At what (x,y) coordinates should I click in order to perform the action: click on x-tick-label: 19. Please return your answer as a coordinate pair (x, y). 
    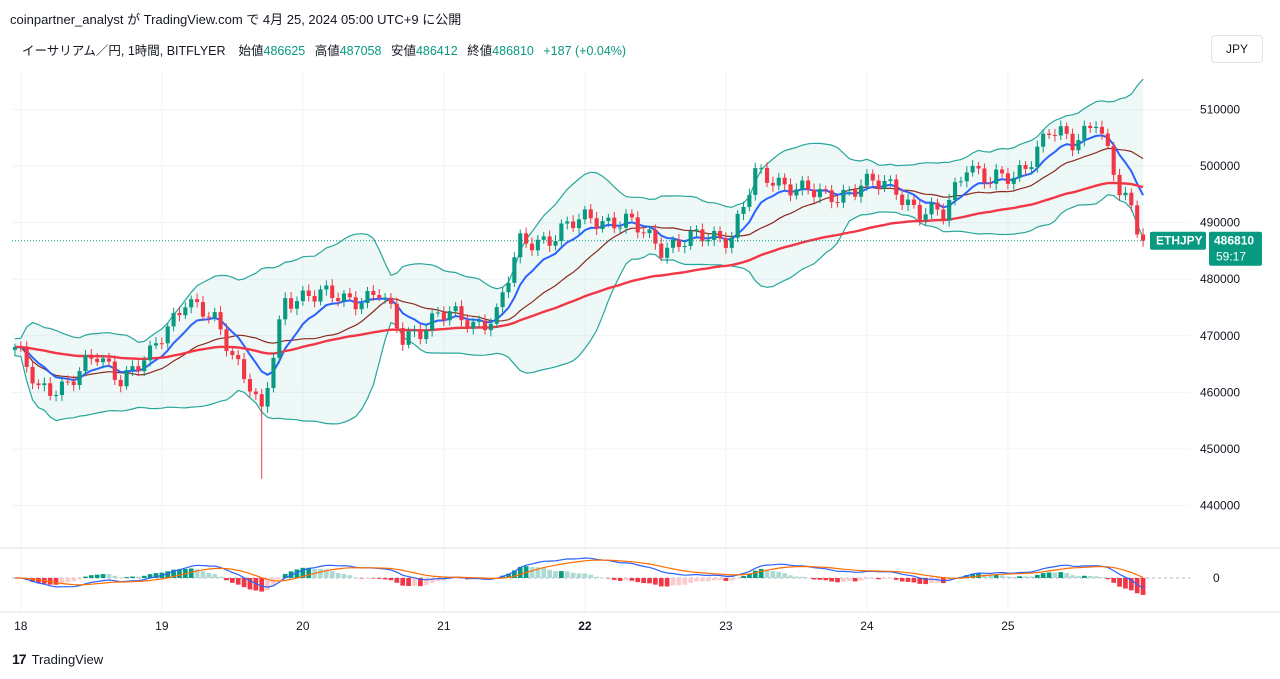
    Looking at the image, I should click on (162, 626).